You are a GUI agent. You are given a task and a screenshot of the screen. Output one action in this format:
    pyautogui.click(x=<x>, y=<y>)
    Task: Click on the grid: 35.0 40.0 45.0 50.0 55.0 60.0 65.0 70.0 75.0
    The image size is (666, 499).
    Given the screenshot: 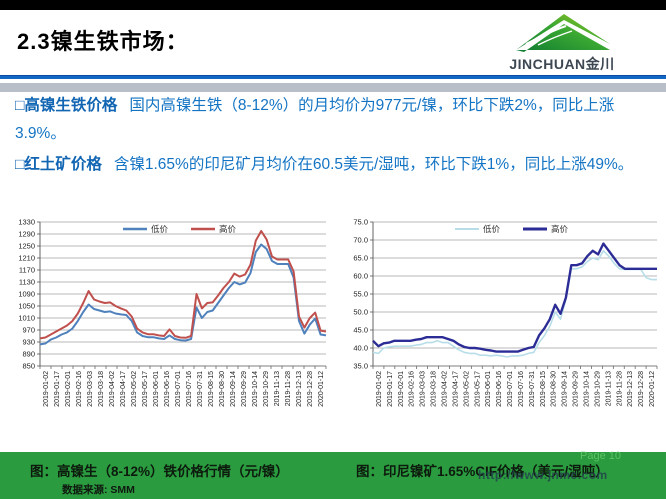 What is the action you would take?
    pyautogui.click(x=505, y=294)
    